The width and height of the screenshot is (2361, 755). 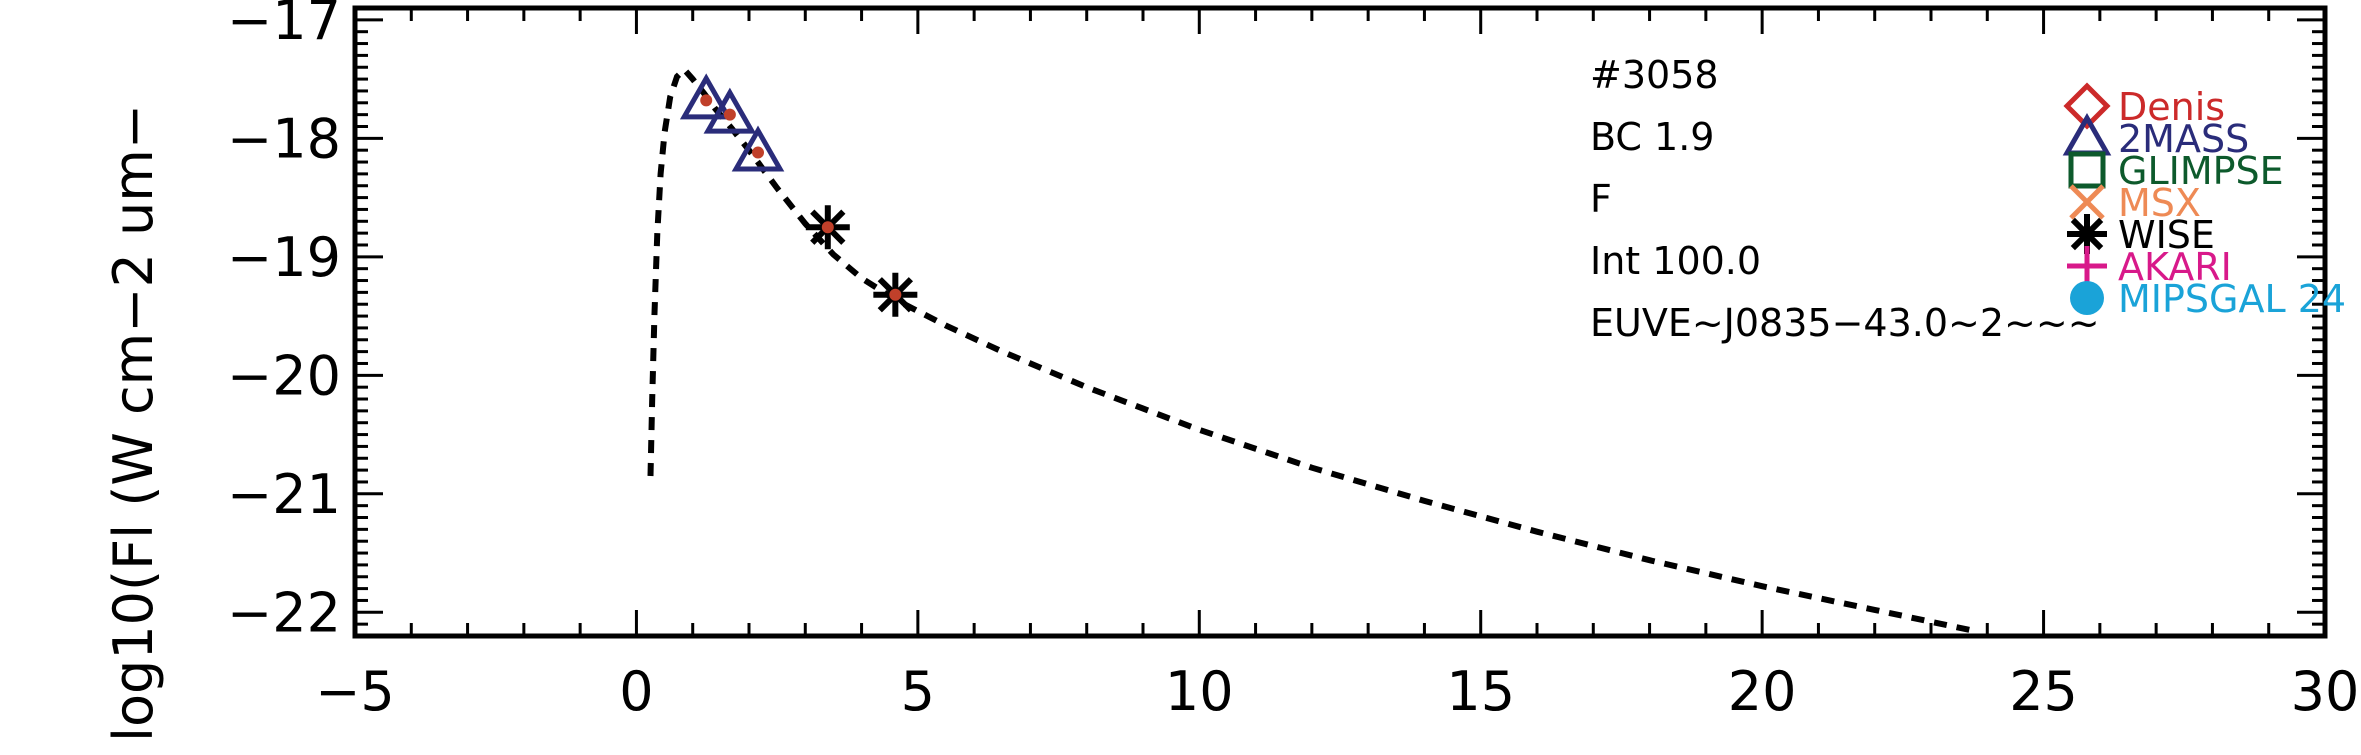 I want to click on legend-label-2mass: 2MASS, so click(x=2183, y=139).